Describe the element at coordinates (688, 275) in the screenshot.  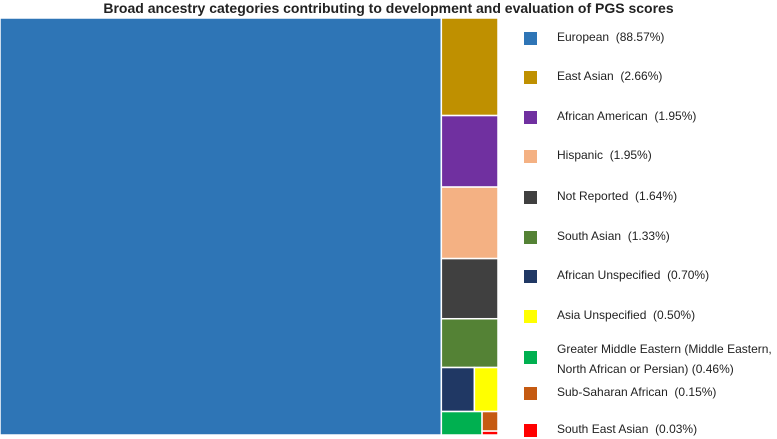
I see `legend-percent: (0.70%)` at that location.